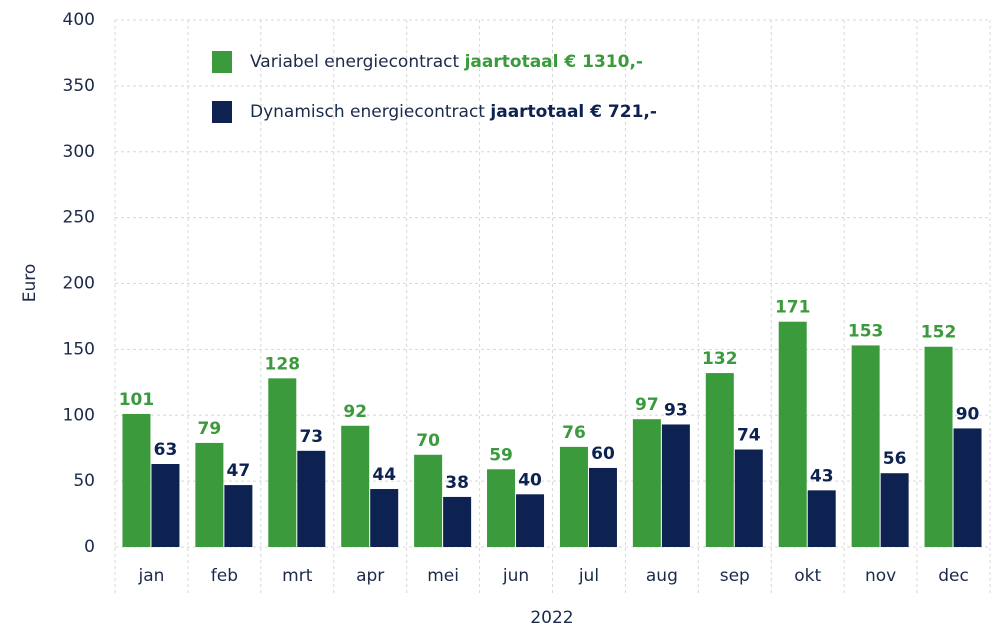 Image resolution: width=994 pixels, height=633 pixels. I want to click on data-label: 56, so click(895, 459).